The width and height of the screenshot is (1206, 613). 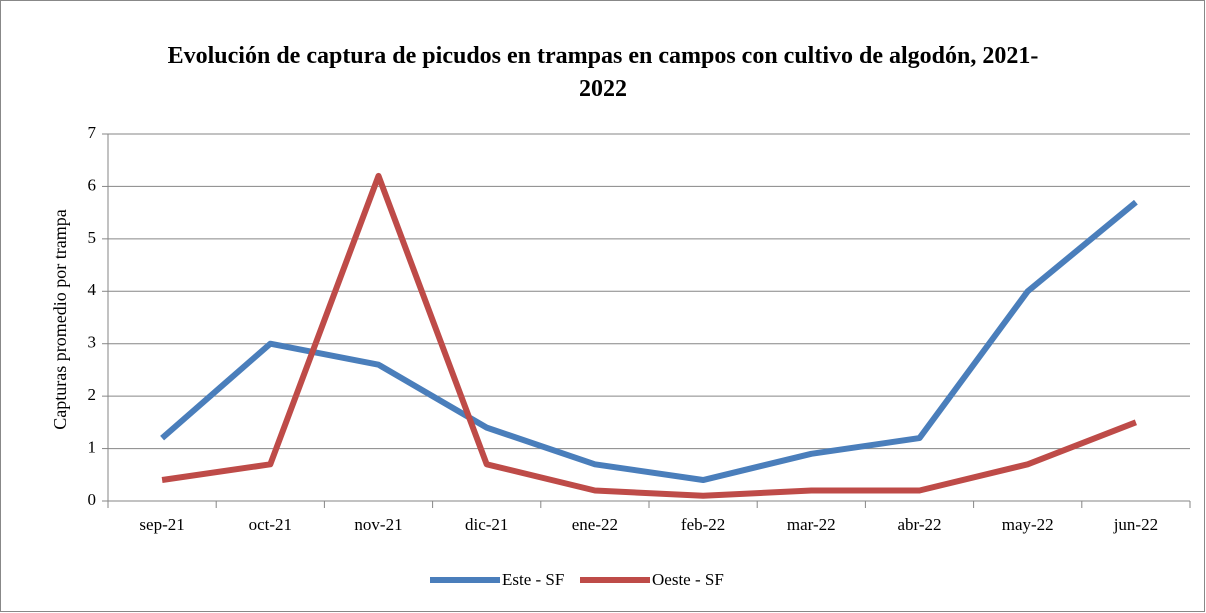 I want to click on y-tick-label: 0, so click(x=92, y=499).